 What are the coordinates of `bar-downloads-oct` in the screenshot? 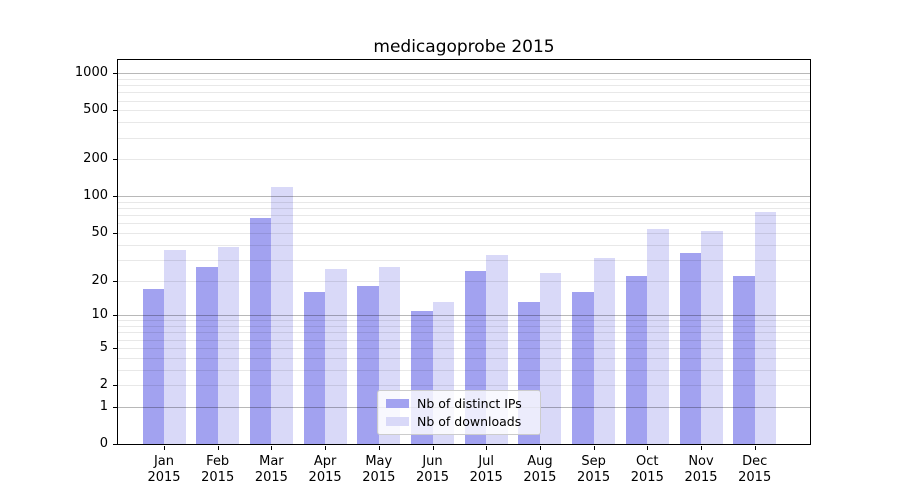 It's located at (658, 336).